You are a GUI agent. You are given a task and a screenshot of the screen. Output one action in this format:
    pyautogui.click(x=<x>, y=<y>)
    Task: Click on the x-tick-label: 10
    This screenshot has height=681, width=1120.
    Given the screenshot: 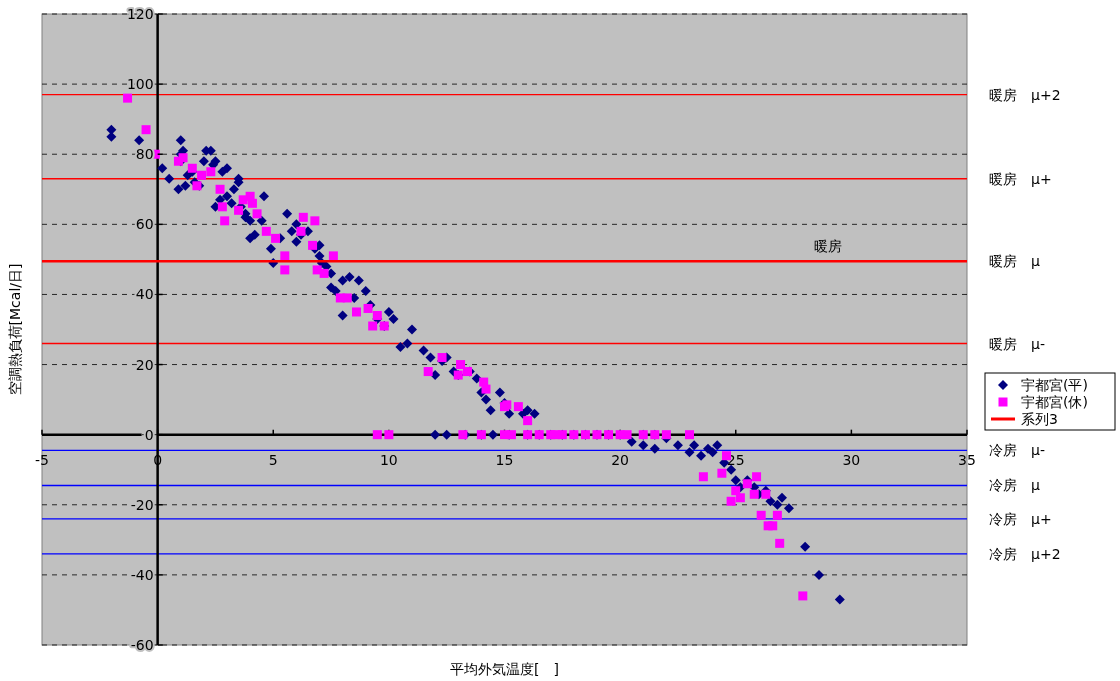 What is the action you would take?
    pyautogui.click(x=388, y=459)
    